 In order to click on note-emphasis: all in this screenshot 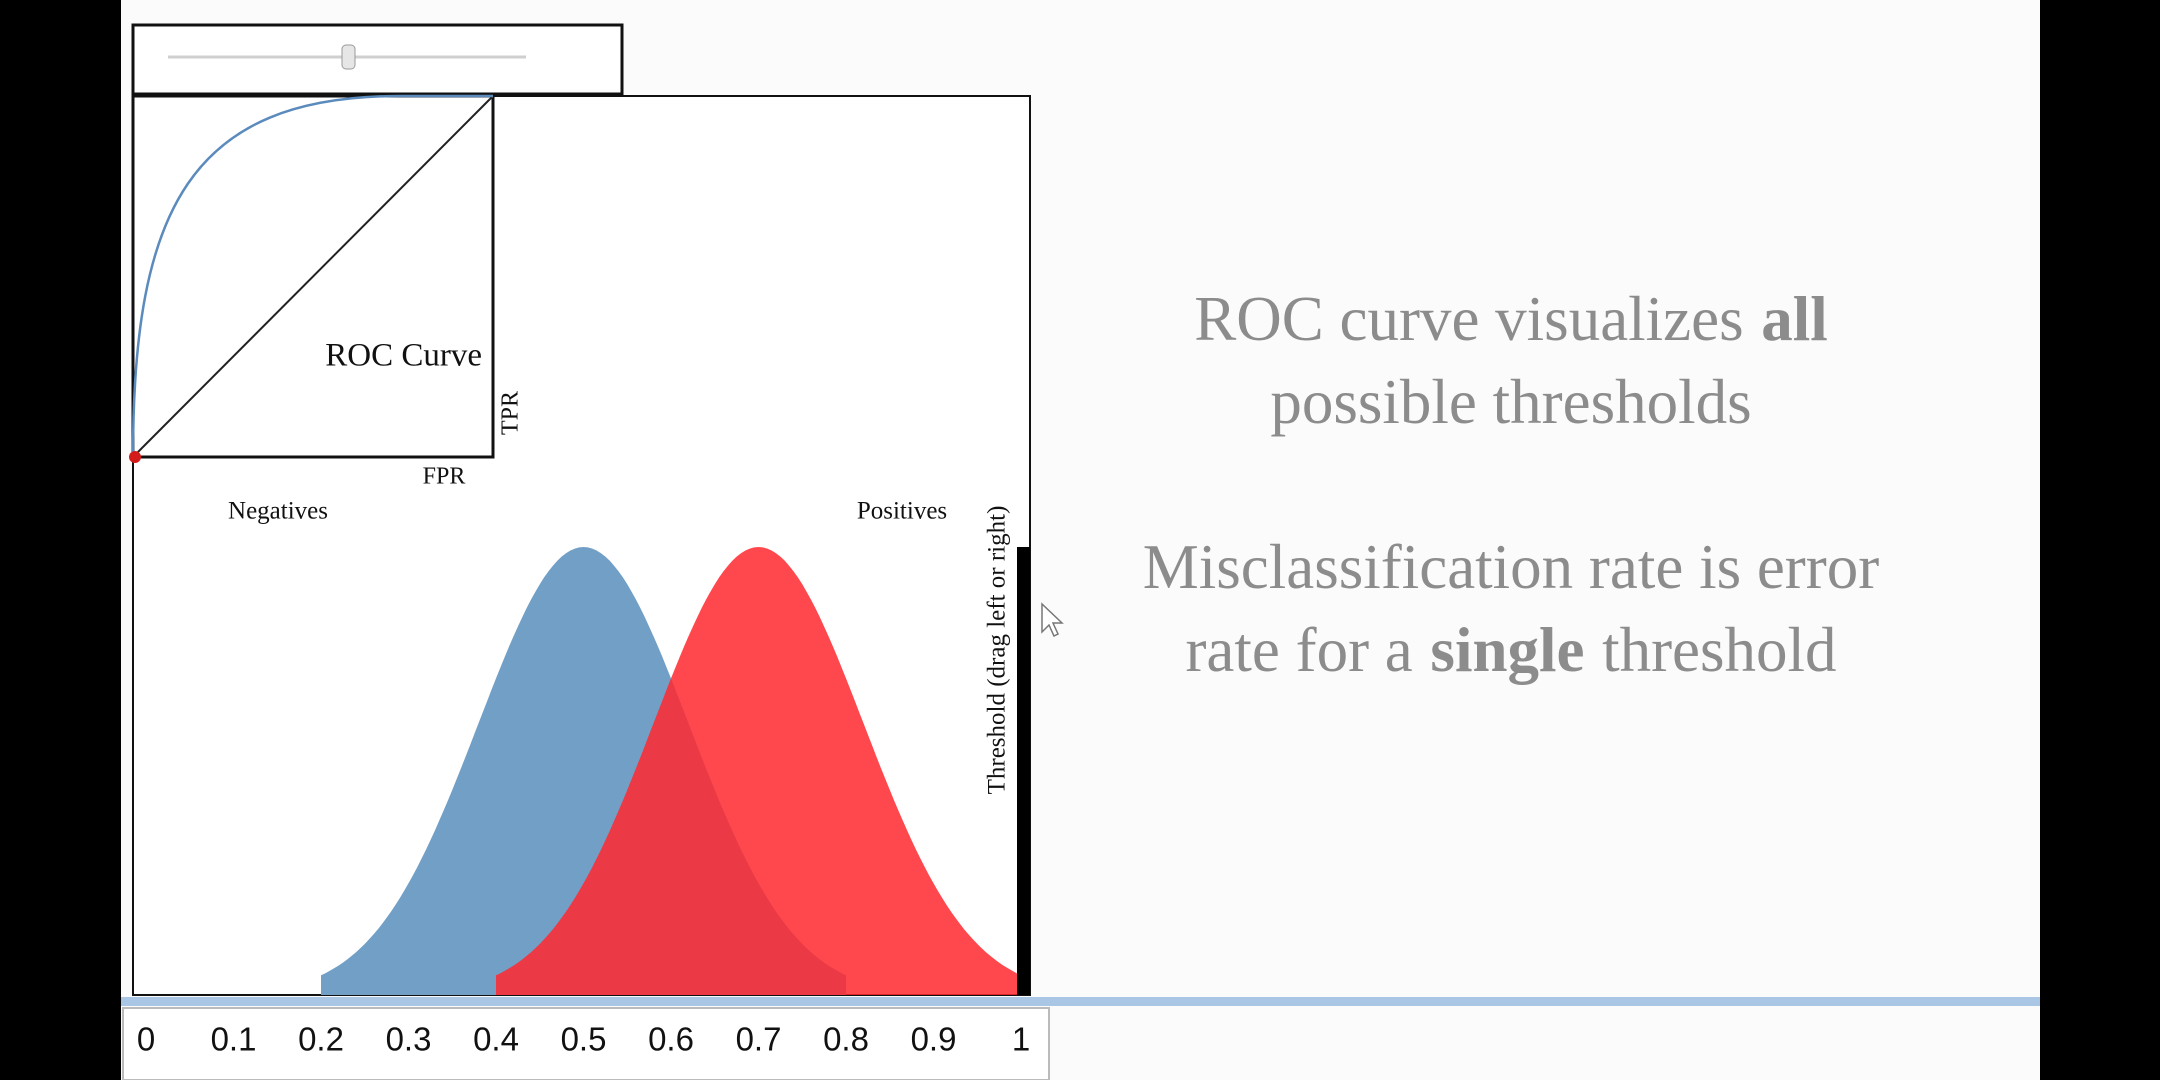, I will do `click(1794, 319)`.